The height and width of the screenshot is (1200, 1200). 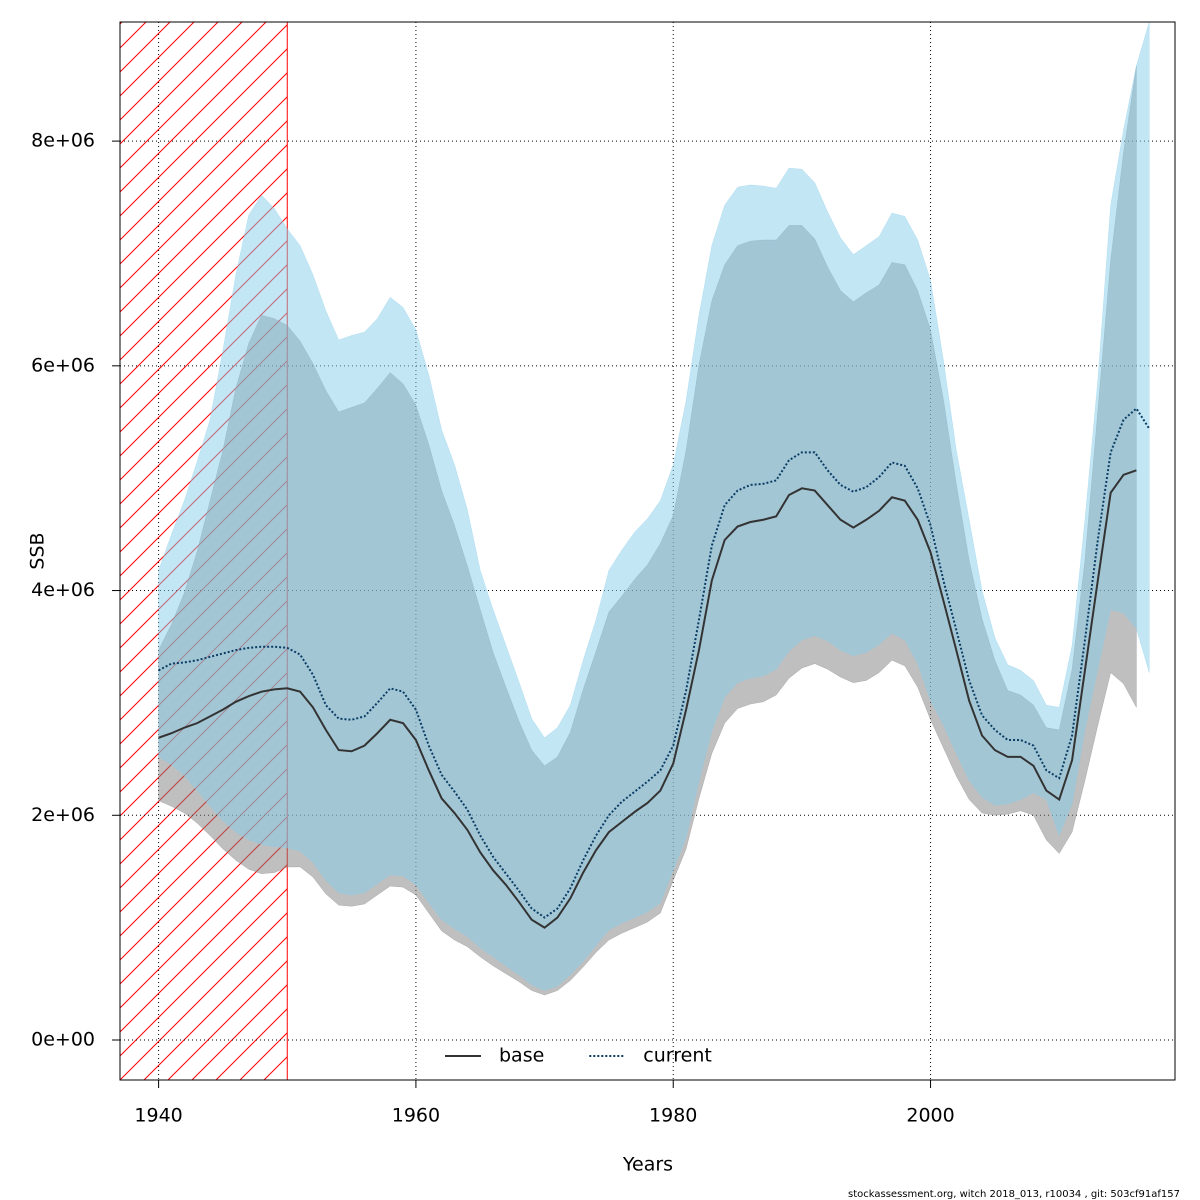 What do you see at coordinates (158, 1116) in the screenshot?
I see `x-tick-label: 1940` at bounding box center [158, 1116].